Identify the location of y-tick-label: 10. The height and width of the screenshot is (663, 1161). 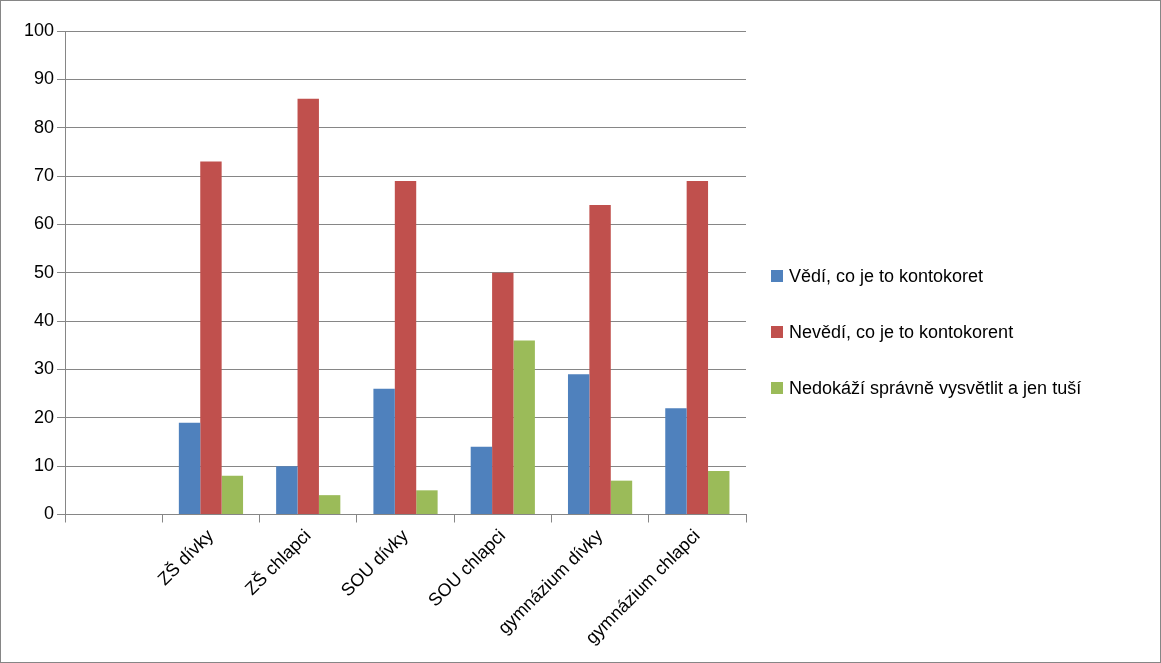
(44, 465).